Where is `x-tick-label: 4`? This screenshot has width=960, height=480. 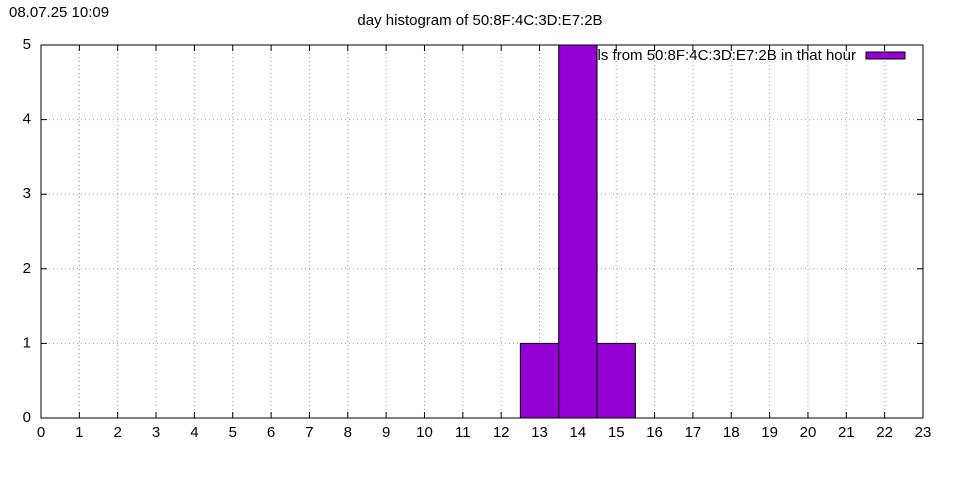
x-tick-label: 4 is located at coordinates (194, 432).